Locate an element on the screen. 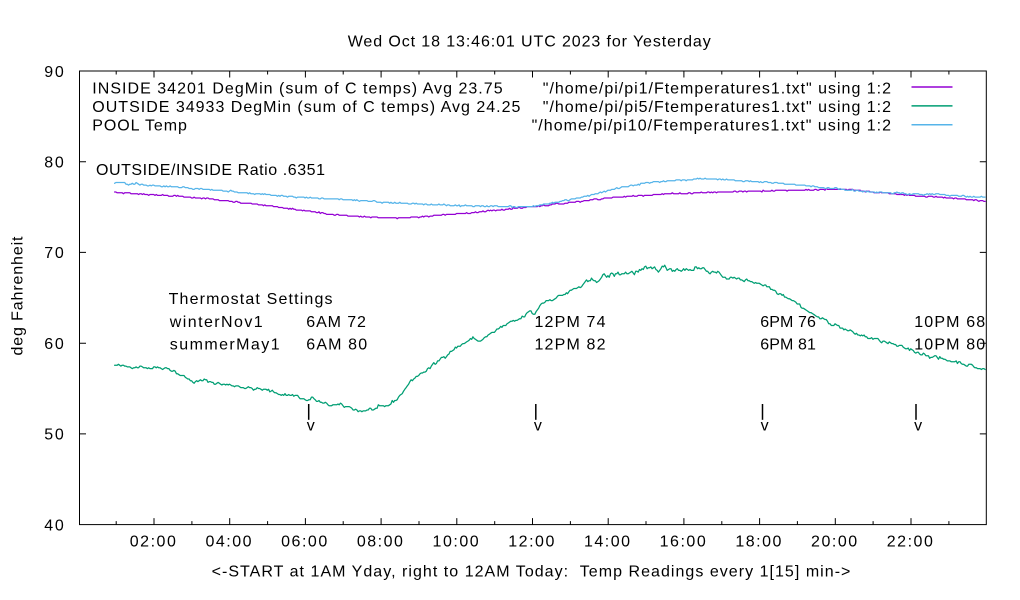 The height and width of the screenshot is (600, 1020). svg-text: 90 is located at coordinates (54, 72).